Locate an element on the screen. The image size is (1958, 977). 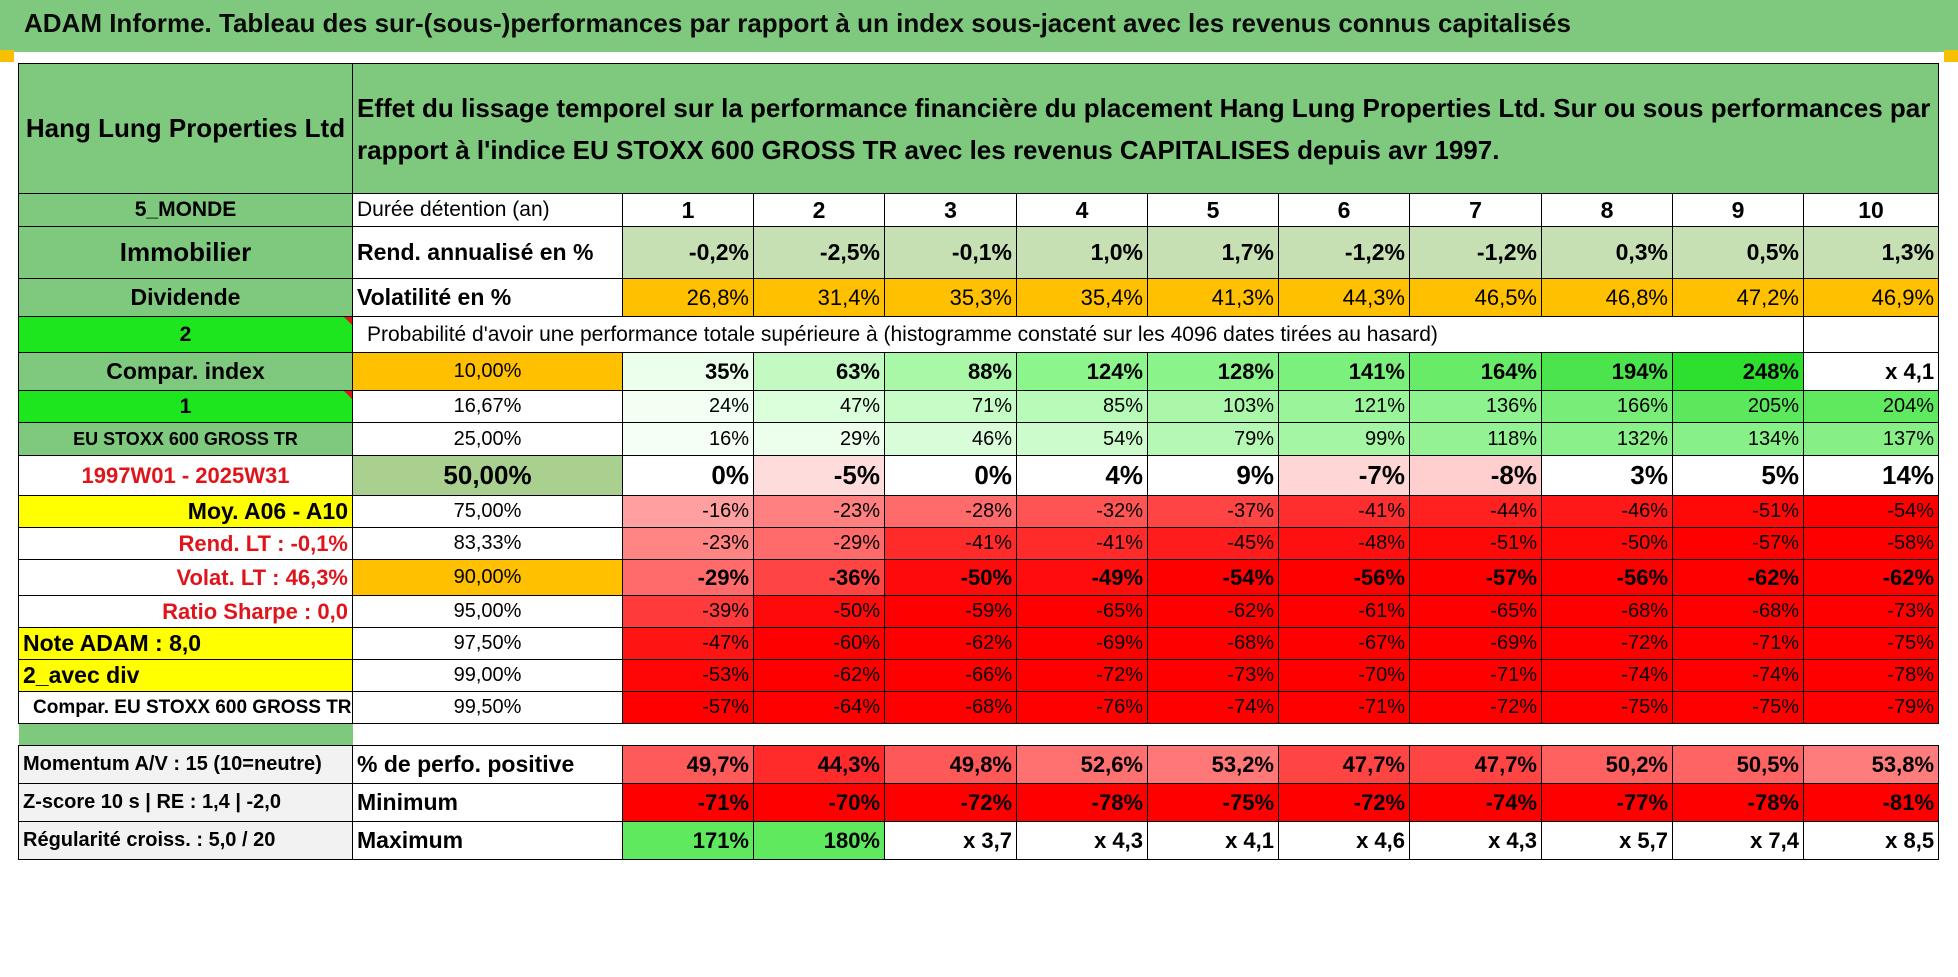
percentile-cell: -45% is located at coordinates (1213, 543).